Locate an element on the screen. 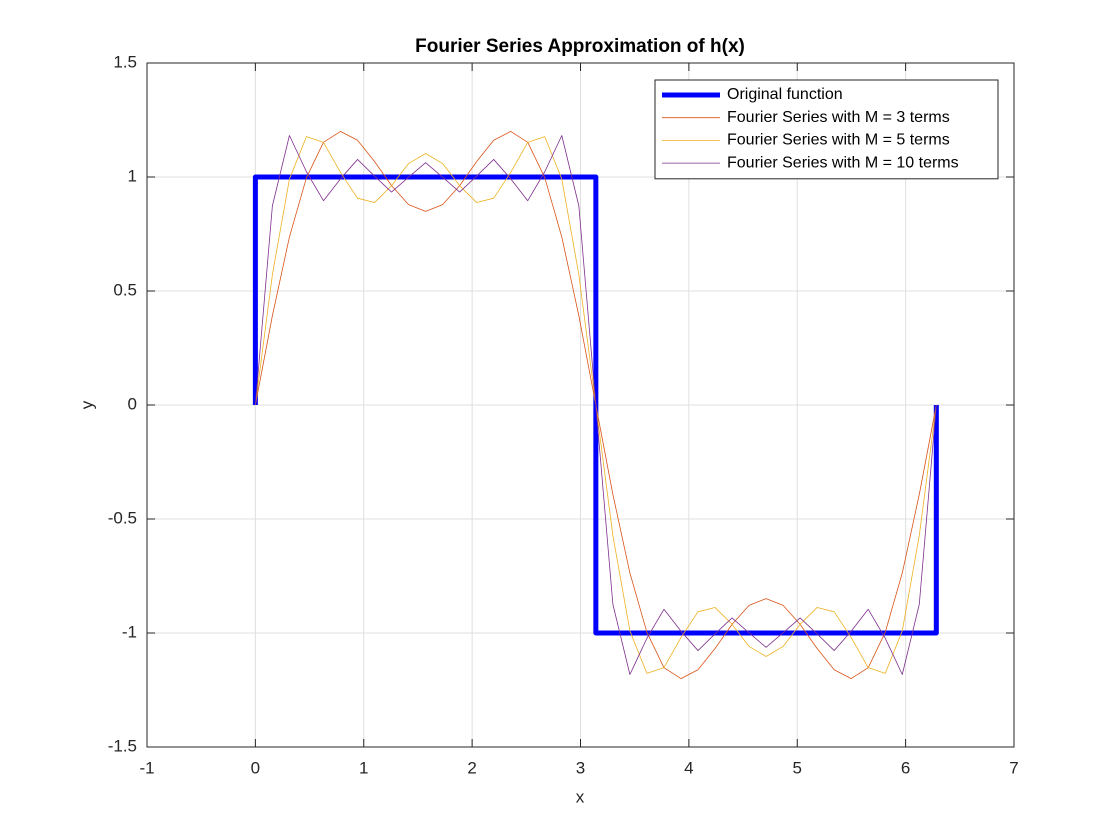  legend-label: Fourier Series with M = 5 terms is located at coordinates (838, 140).